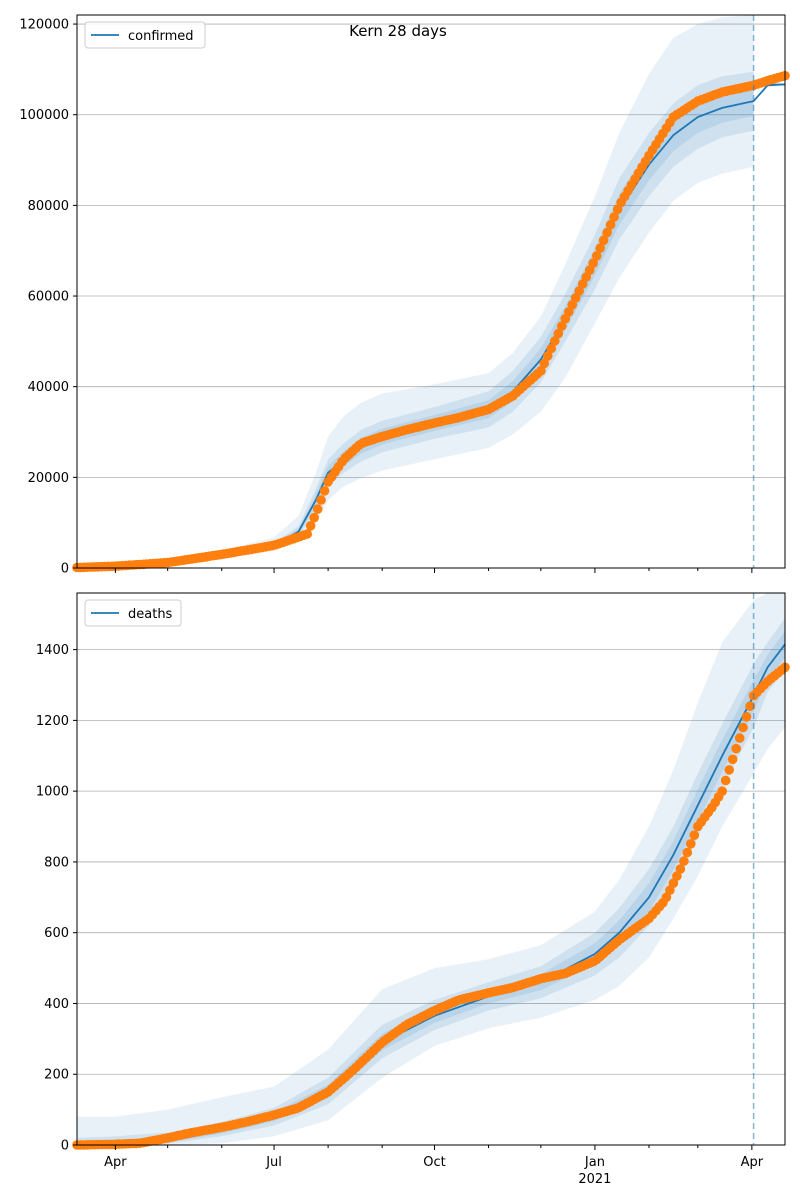  I want to click on legend: deaths, so click(133, 613).